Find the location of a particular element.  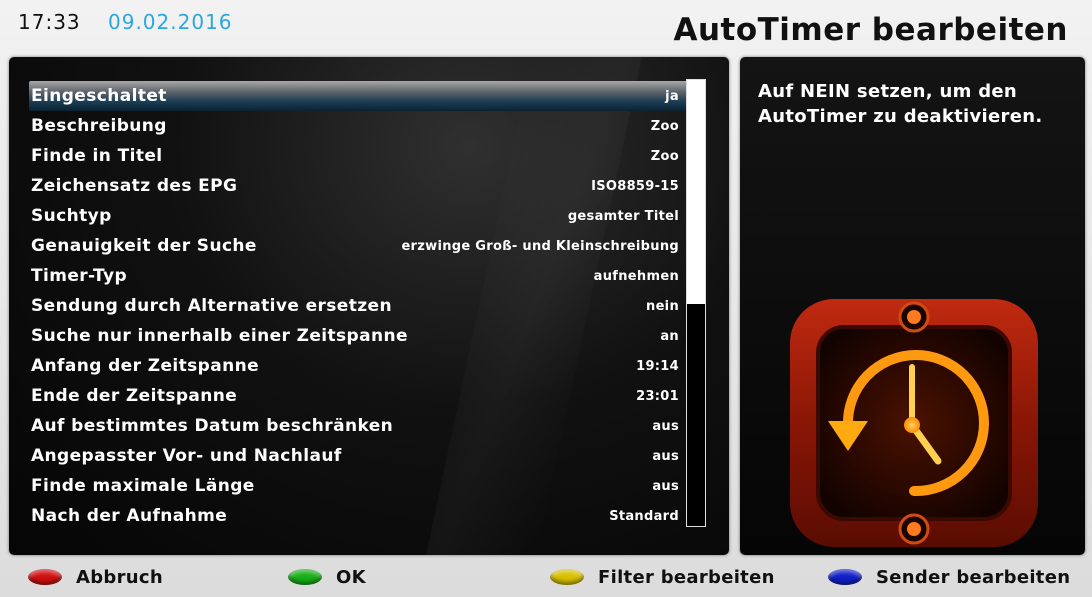

setting-row-maximale-laenge: Finde maximale Länge aus is located at coordinates (359, 486).